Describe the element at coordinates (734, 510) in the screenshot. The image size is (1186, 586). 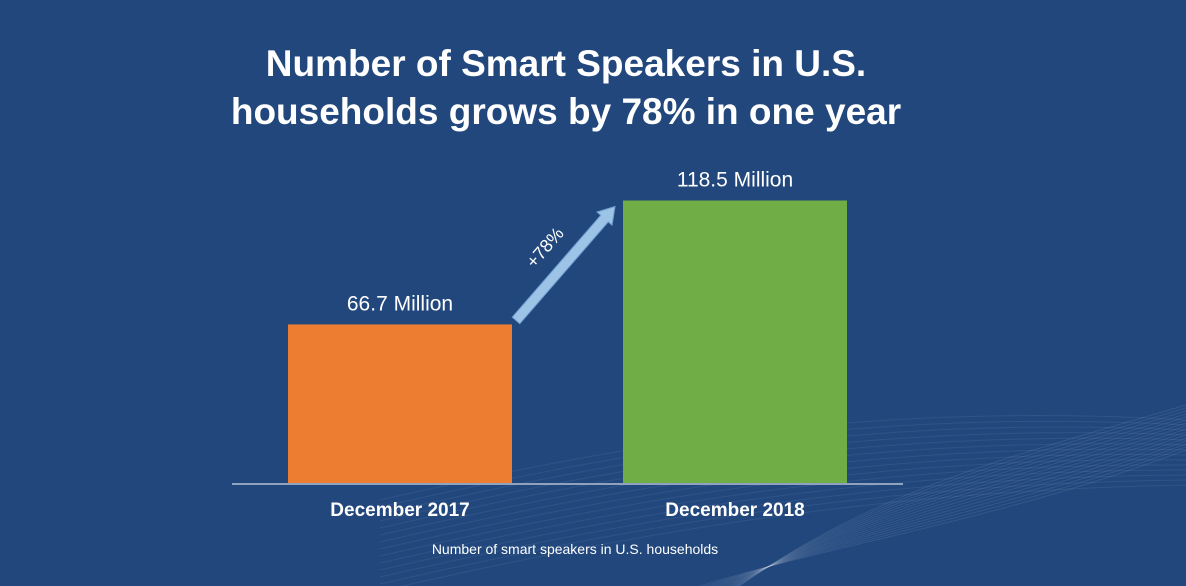
I see `category-label: December 2018` at that location.